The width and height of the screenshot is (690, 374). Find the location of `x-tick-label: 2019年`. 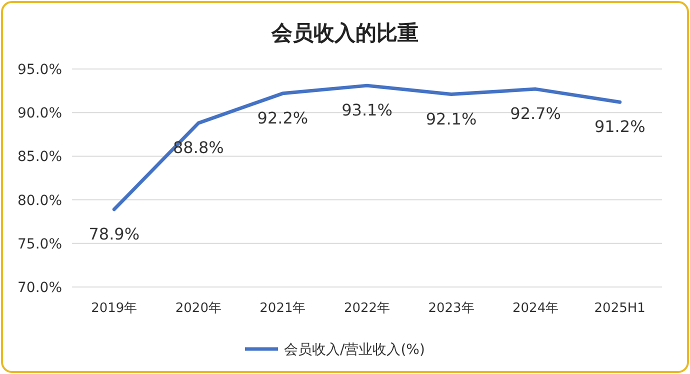

x-tick-label: 2019年 is located at coordinates (114, 308).